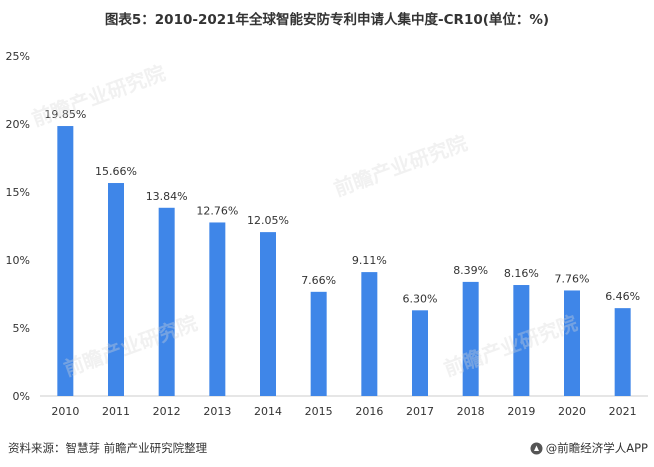  I want to click on x-tick-label: 2016, so click(369, 411).